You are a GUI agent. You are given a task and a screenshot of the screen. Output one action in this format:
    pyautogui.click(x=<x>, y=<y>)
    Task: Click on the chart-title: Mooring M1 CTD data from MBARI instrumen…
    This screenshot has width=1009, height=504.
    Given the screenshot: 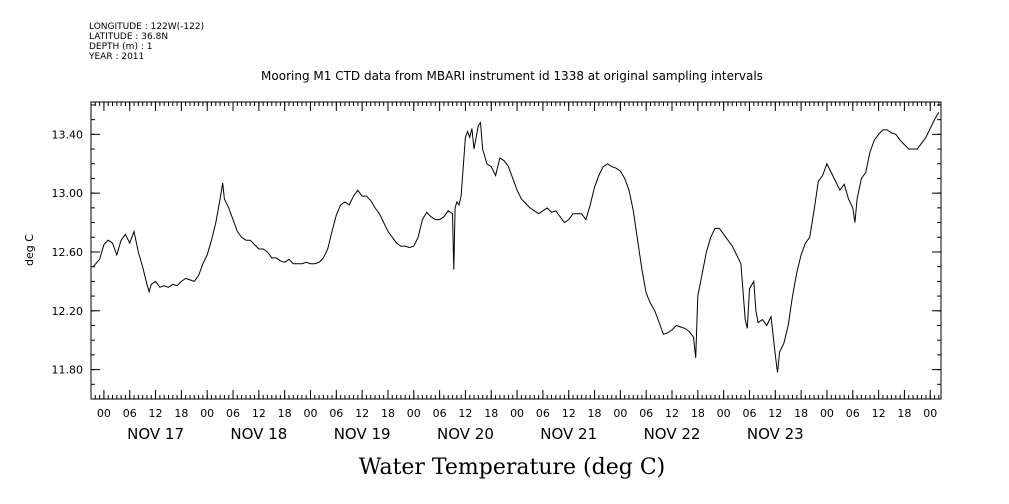 What is the action you would take?
    pyautogui.click(x=512, y=76)
    